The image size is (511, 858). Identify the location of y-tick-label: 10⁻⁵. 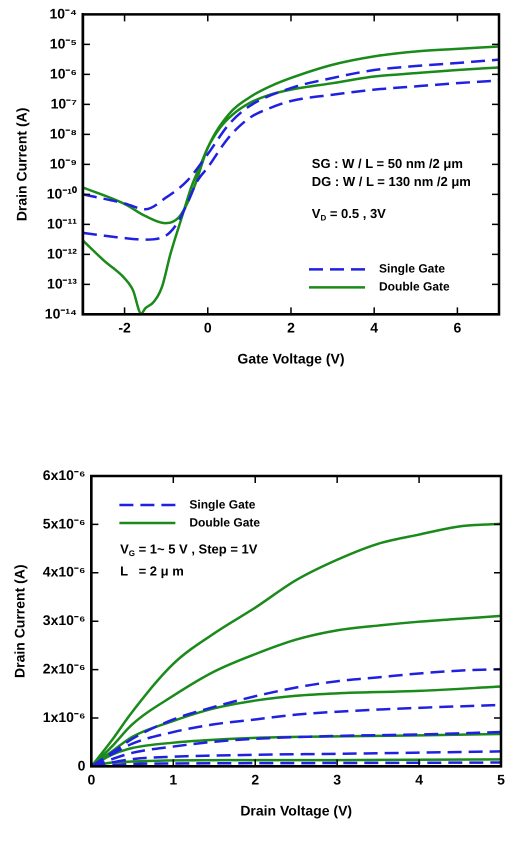
(63, 43).